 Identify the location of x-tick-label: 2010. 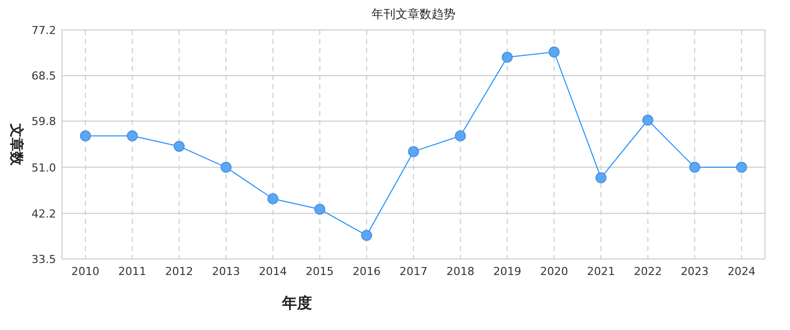
(85, 271).